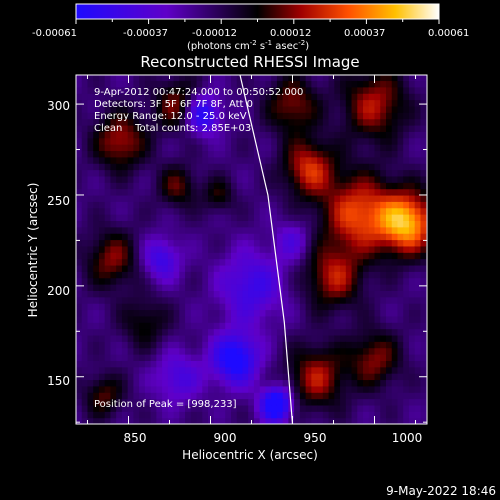 This screenshot has height=500, width=500. Describe the element at coordinates (33, 250) in the screenshot. I see `y-axis-label: Heliocentric Y (arcsec)` at that location.